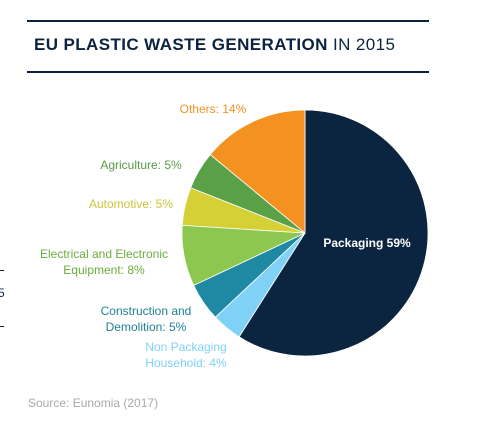  I want to click on slice-label: Non Packaging Household: 4%, so click(186, 355).